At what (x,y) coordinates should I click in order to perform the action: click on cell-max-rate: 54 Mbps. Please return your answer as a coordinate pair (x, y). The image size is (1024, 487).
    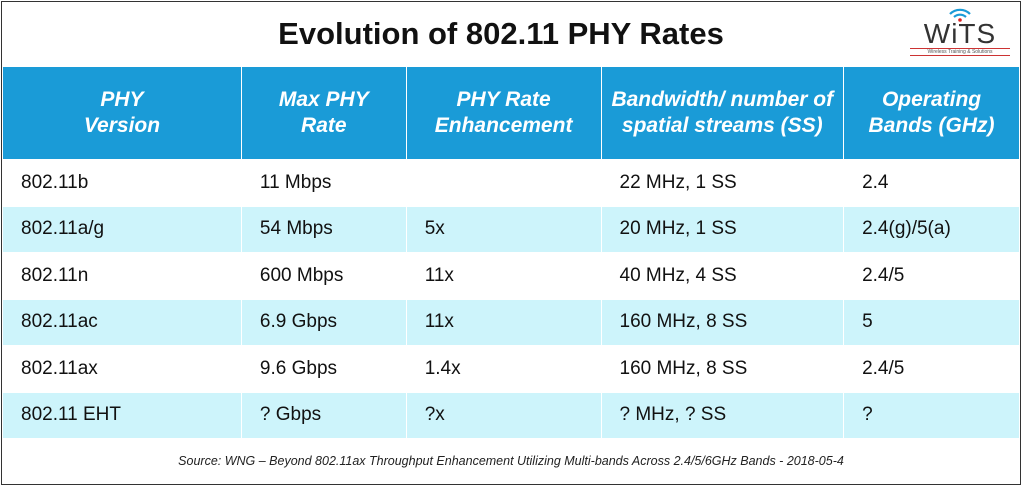
    Looking at the image, I should click on (323, 229).